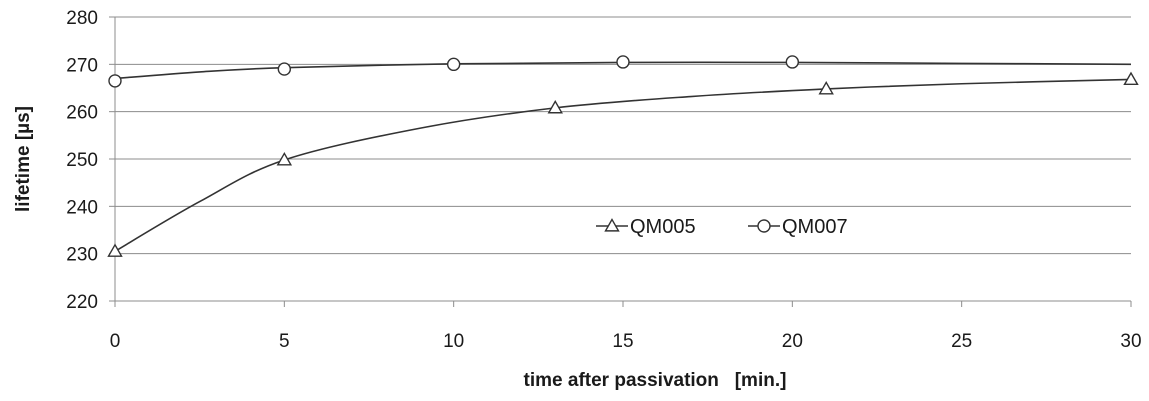  Describe the element at coordinates (655, 380) in the screenshot. I see `x-axis-title: time after passivation [min.]` at that location.